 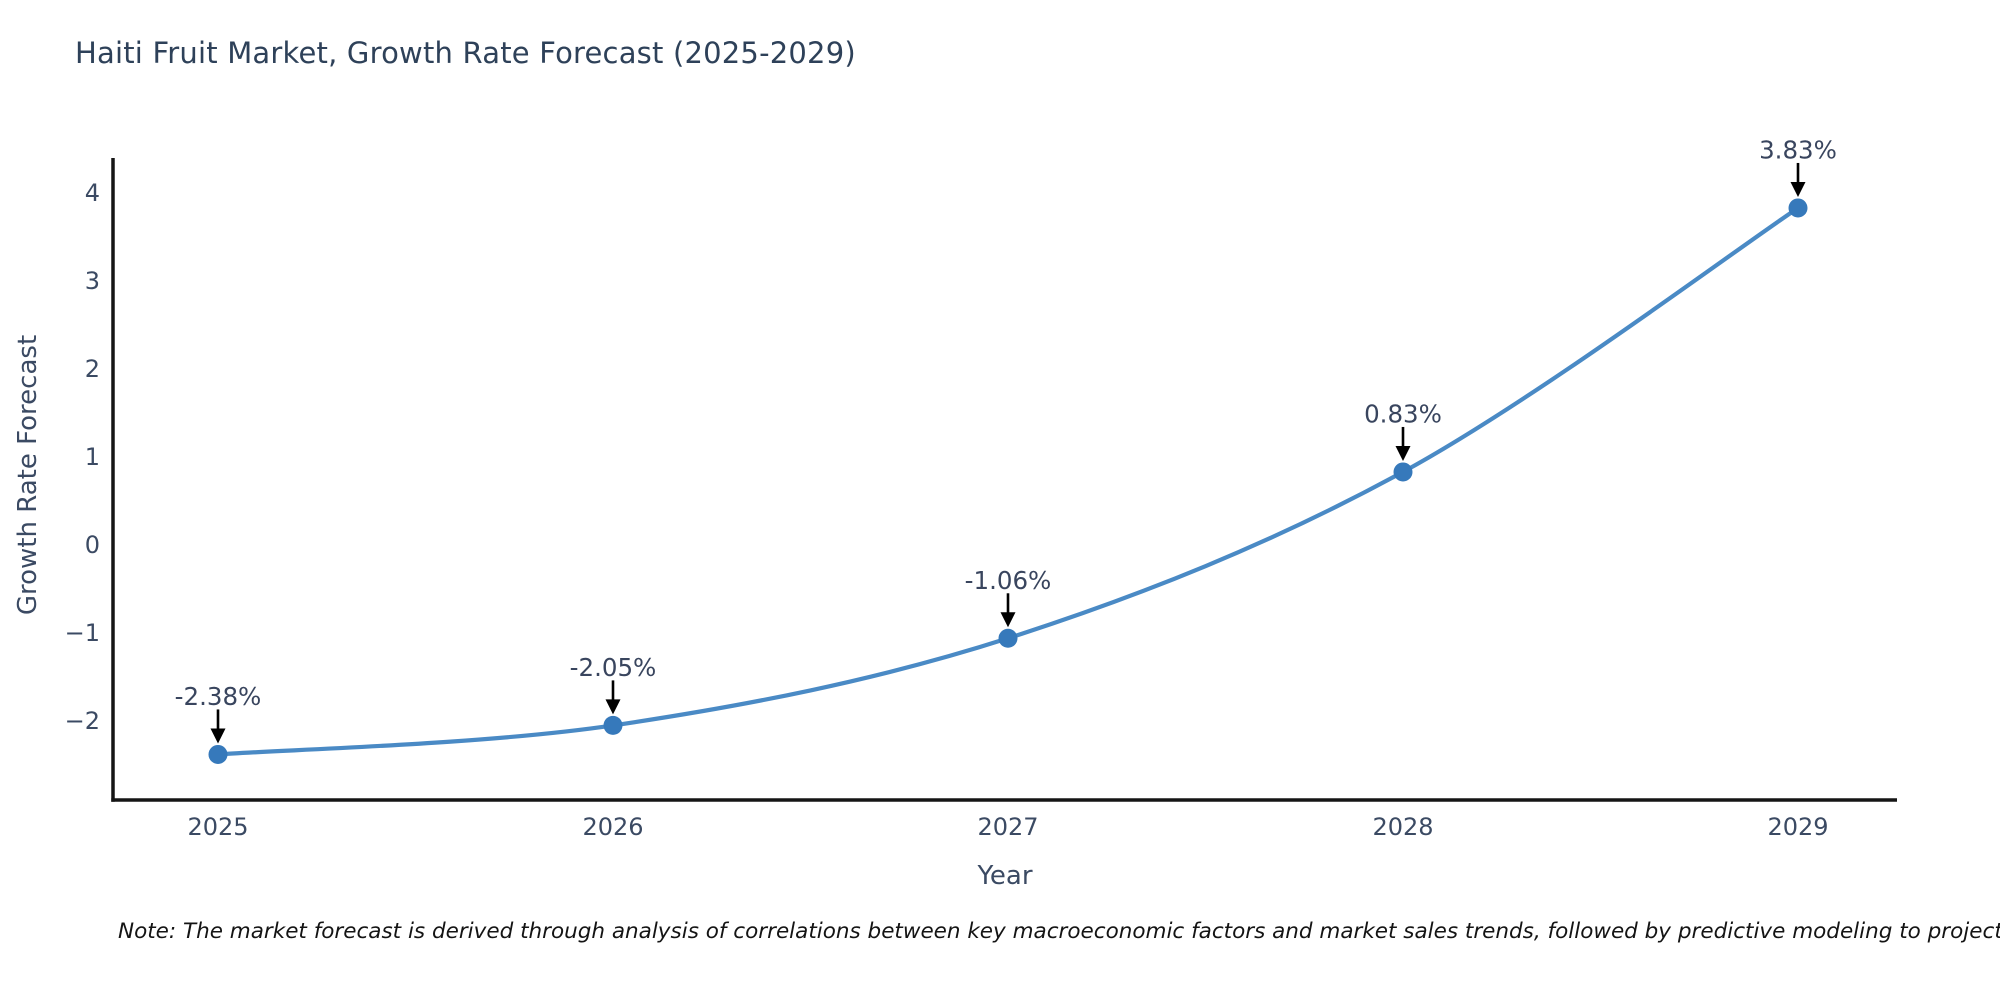 What do you see at coordinates (1797, 827) in the screenshot?
I see `x-tick-label: 2029` at bounding box center [1797, 827].